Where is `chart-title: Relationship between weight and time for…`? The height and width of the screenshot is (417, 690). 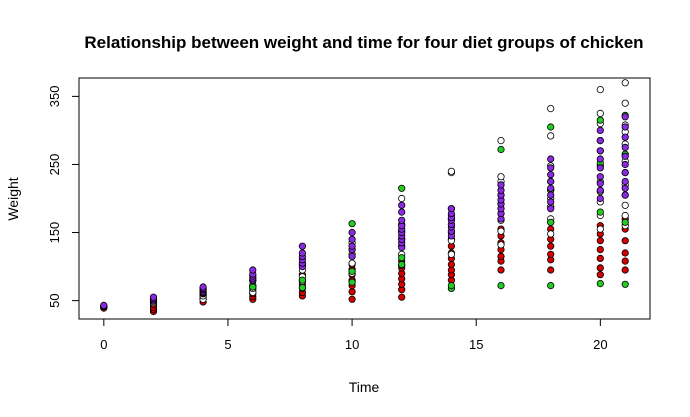 chart-title: Relationship between weight and time for… is located at coordinates (363, 42).